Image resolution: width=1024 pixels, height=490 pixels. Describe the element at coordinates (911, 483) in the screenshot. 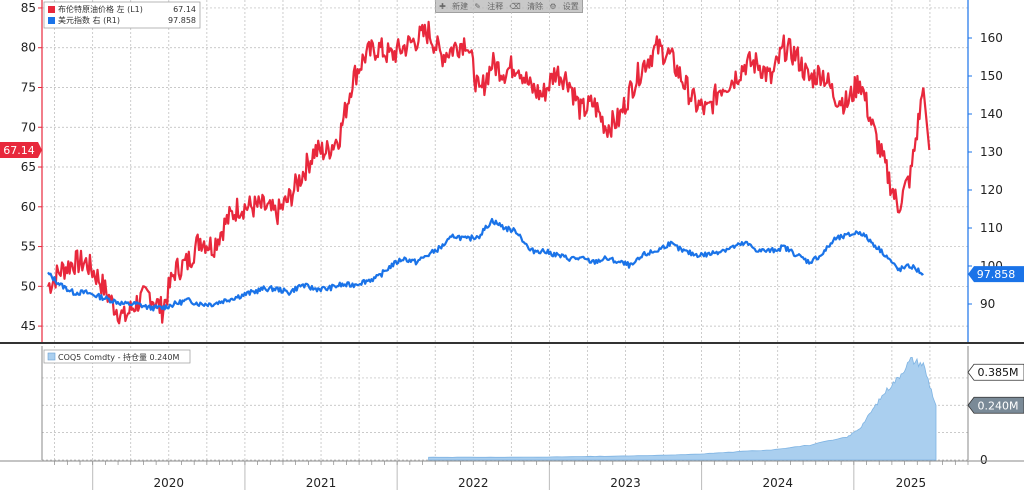

I see `x-tick-label: 2025` at that location.